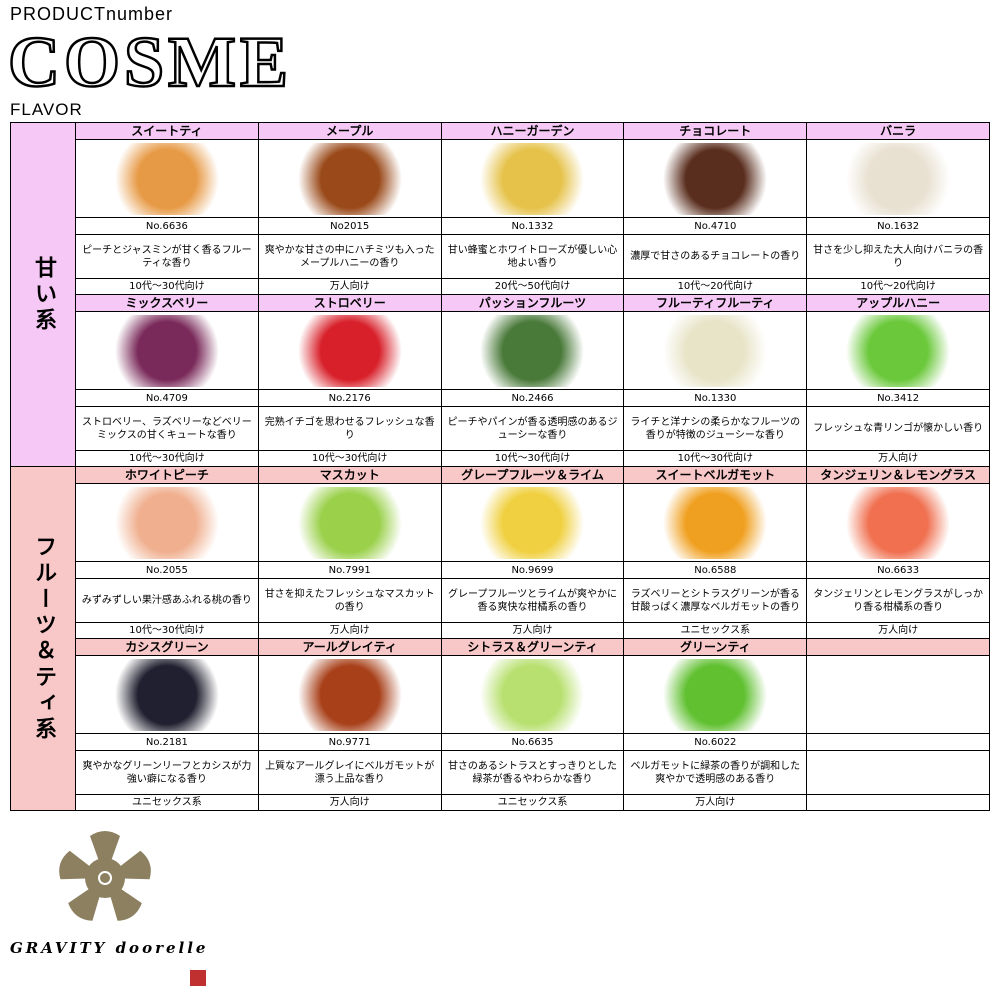 The height and width of the screenshot is (1000, 1000). I want to click on product-number: No.2181, so click(167, 742).